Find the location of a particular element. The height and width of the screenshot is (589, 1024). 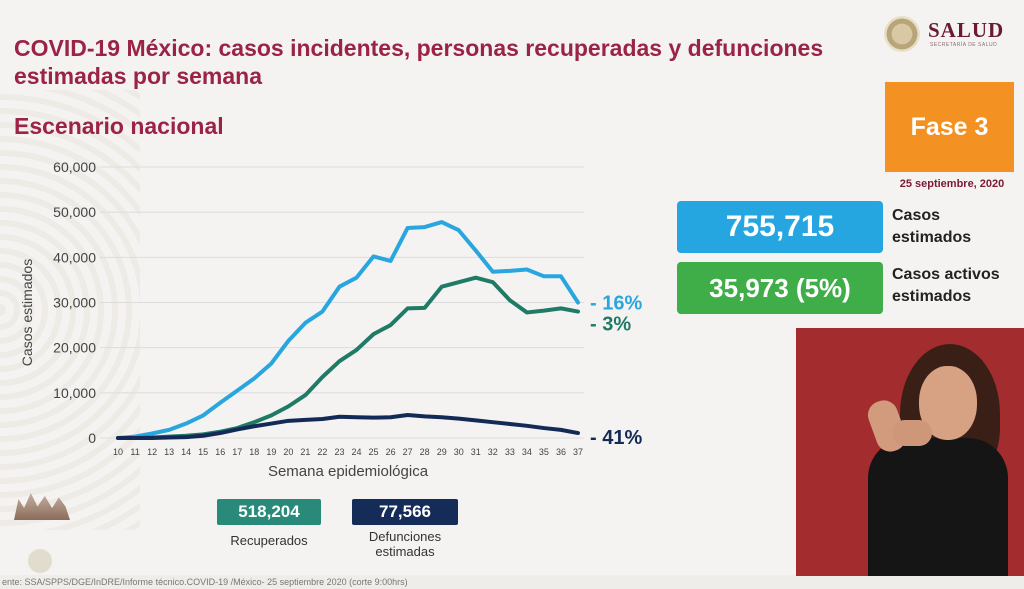

x-tick-label: 16 is located at coordinates (220, 452).